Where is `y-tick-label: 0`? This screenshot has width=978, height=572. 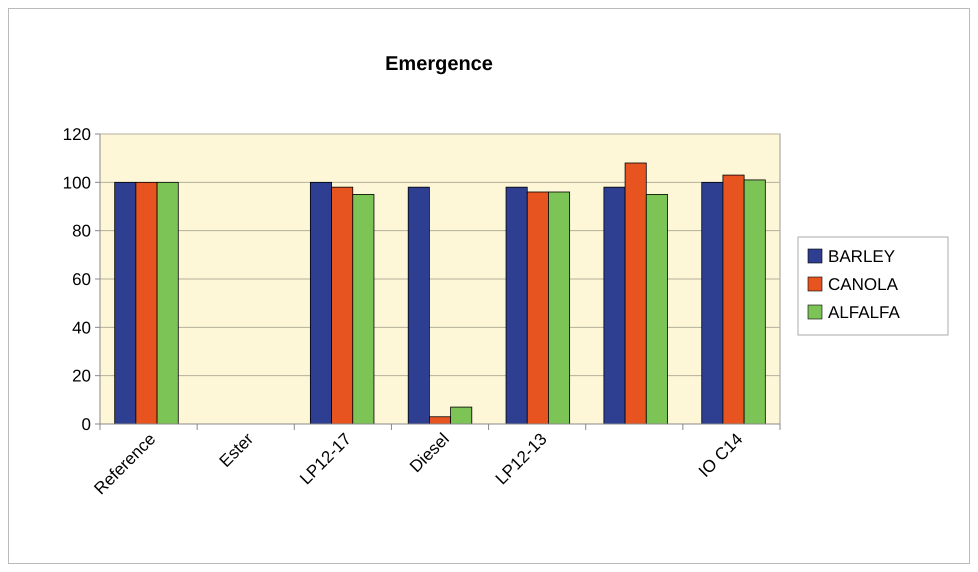 y-tick-label: 0 is located at coordinates (86, 424).